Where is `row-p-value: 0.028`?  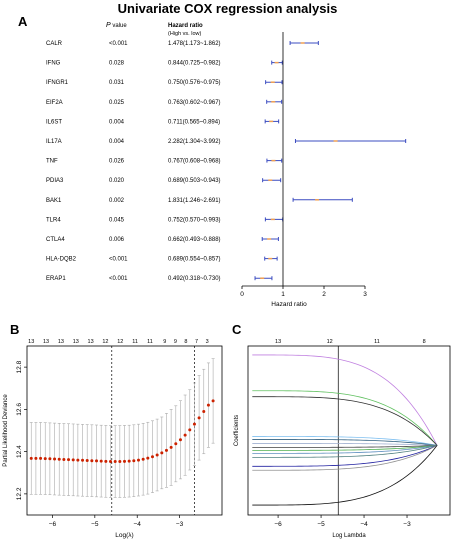
row-p-value: 0.028 is located at coordinates (117, 64).